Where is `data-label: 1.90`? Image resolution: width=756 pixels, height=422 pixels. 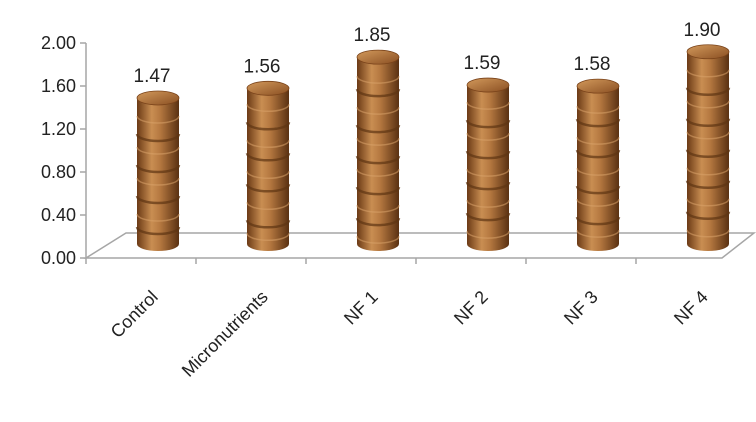 data-label: 1.90 is located at coordinates (702, 30).